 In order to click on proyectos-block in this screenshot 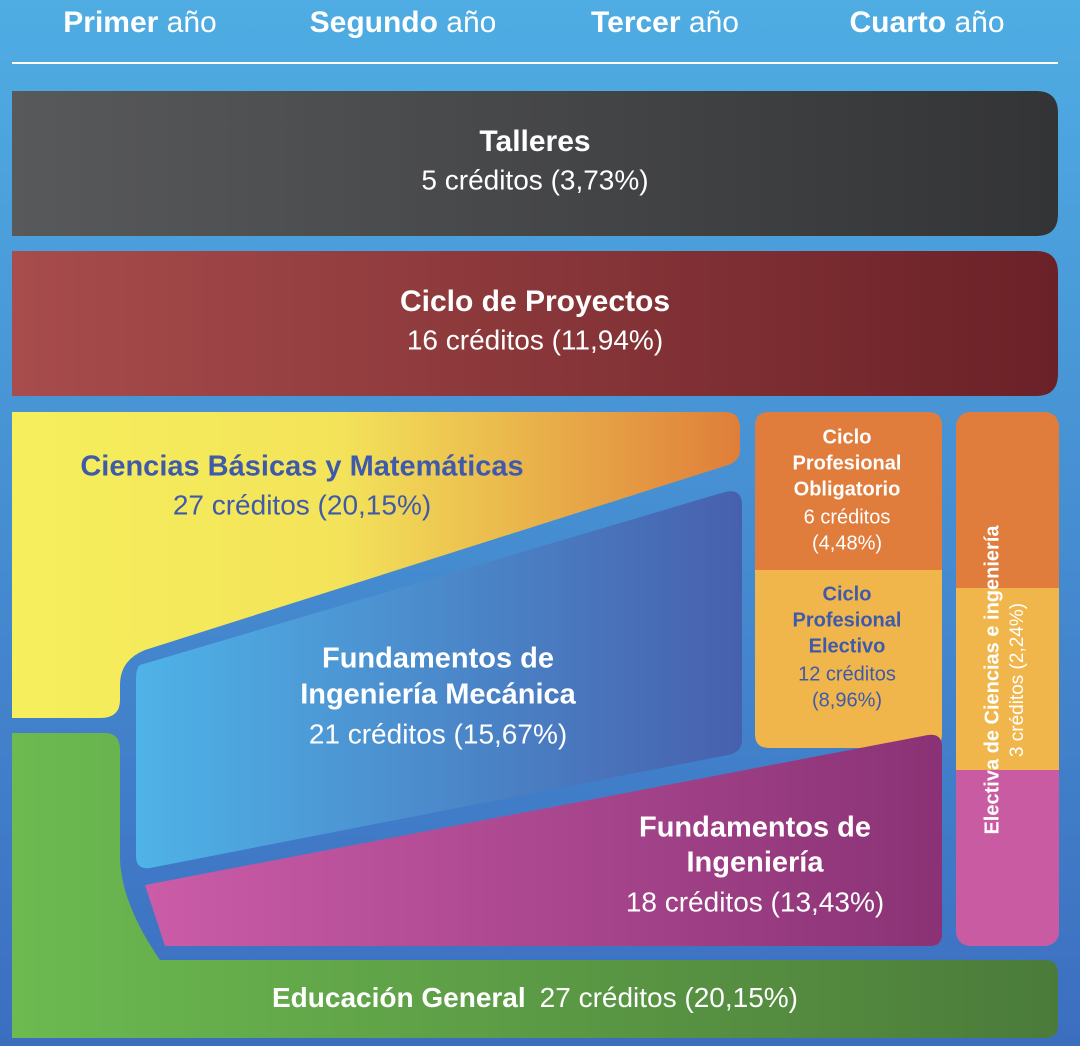, I will do `click(535, 323)`.